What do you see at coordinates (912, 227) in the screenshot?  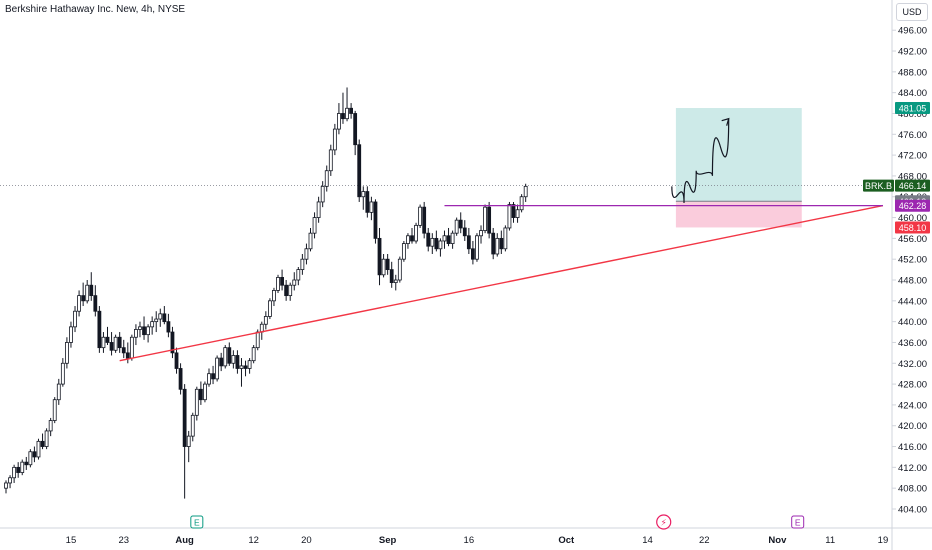 I see `price-label-stop` at bounding box center [912, 227].